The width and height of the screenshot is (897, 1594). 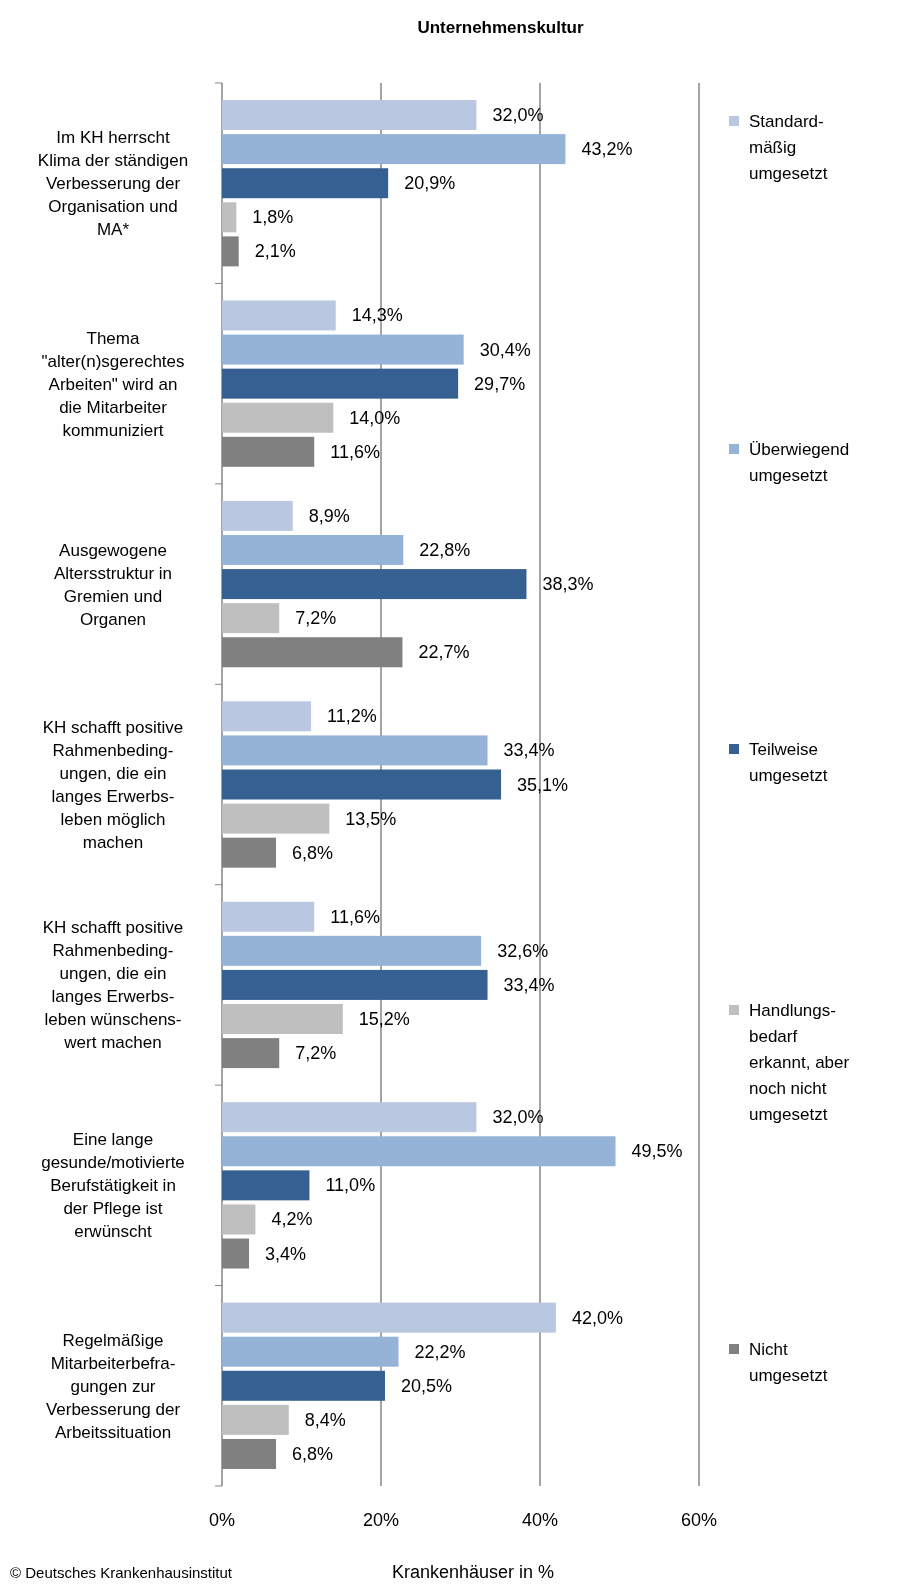 I want to click on data-label: 42,0%, so click(x=597, y=1317).